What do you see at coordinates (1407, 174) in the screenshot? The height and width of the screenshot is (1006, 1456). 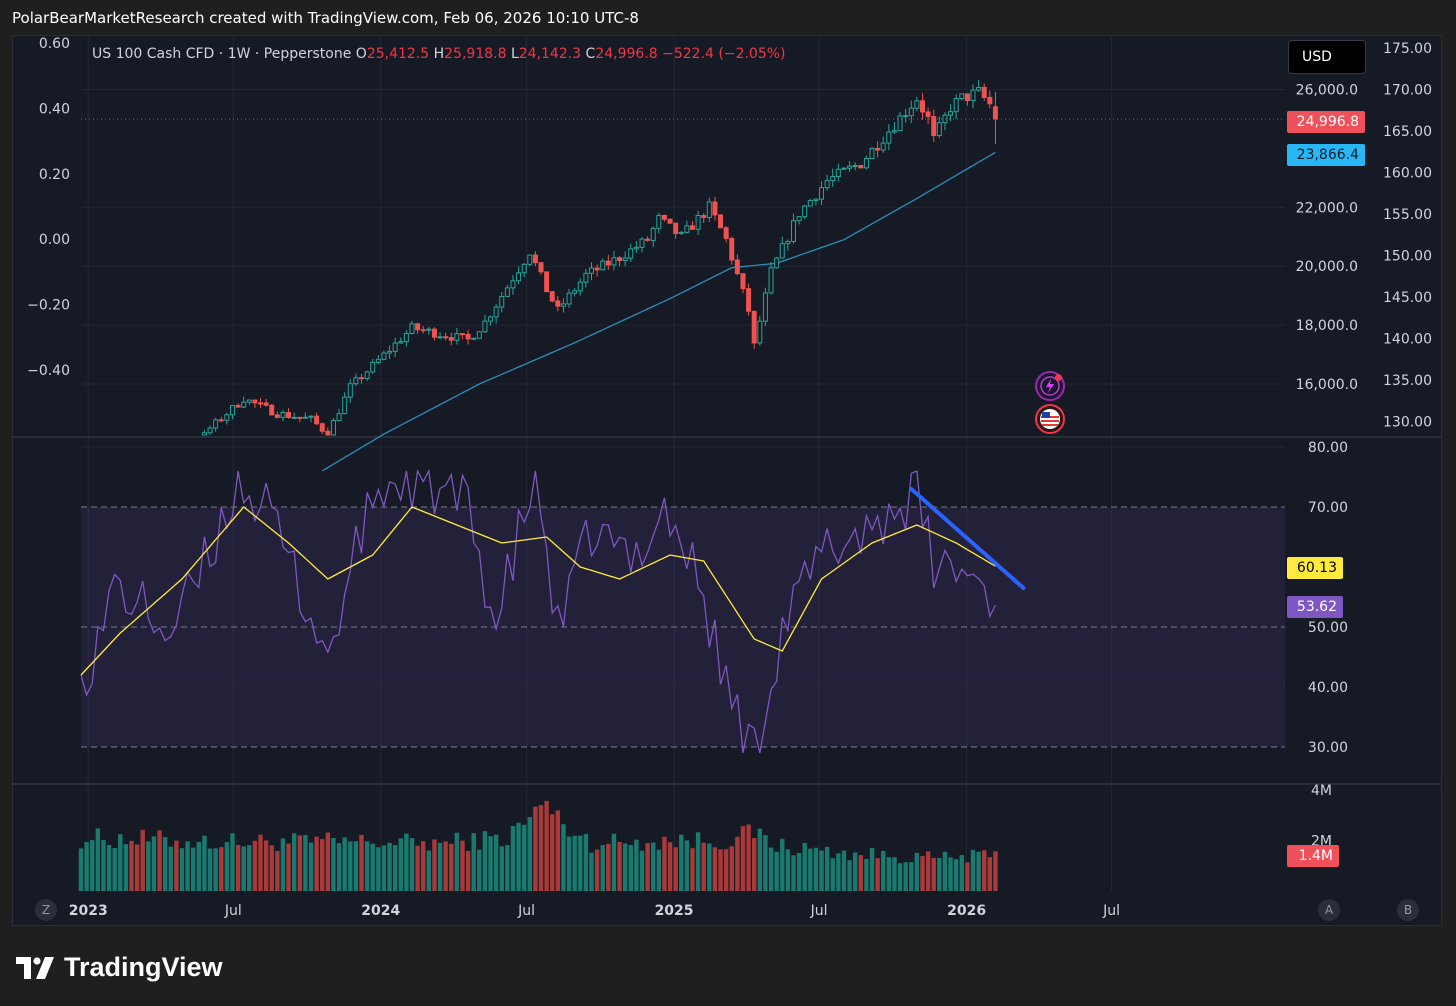 I see `right-axis-label: 160.00` at bounding box center [1407, 174].